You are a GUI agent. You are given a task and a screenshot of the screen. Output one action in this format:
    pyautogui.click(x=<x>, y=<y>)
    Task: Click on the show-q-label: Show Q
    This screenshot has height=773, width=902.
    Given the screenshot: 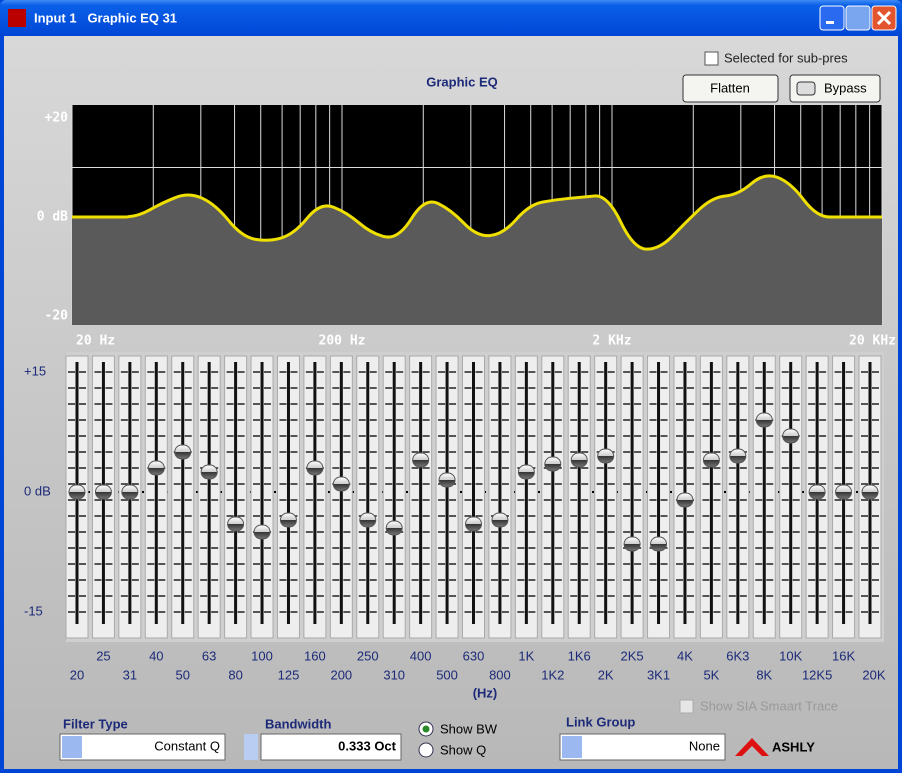 What is the action you would take?
    pyautogui.click(x=463, y=749)
    